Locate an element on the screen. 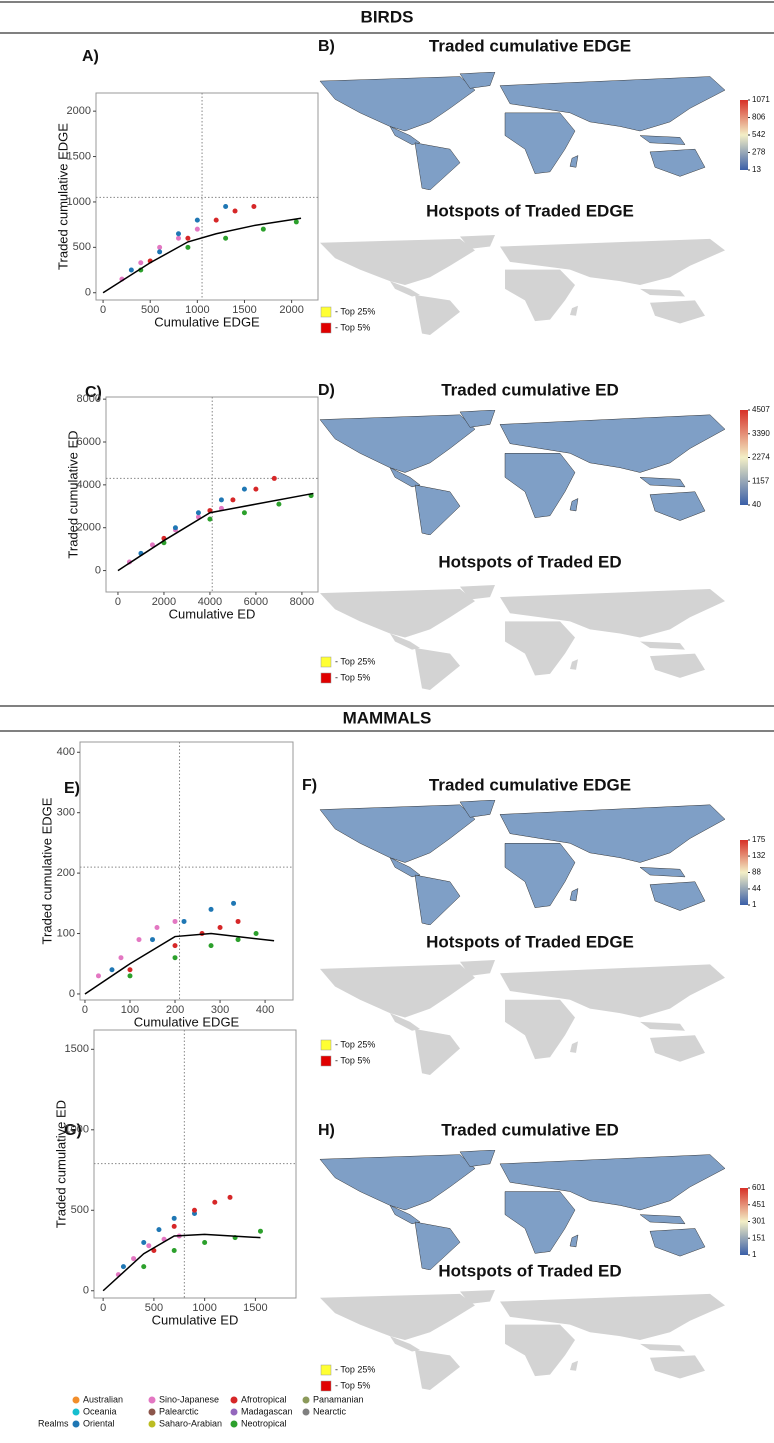 The width and height of the screenshot is (774, 1443). colorbar-label: 44 is located at coordinates (756, 888).